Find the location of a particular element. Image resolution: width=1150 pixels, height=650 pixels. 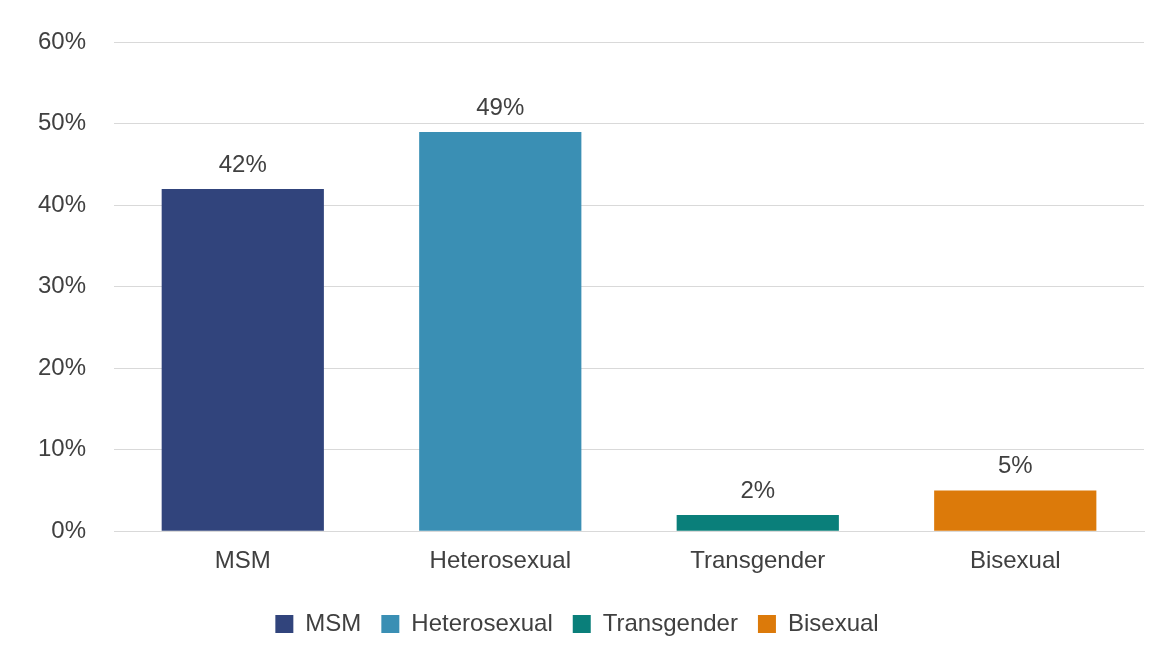

legend-label: Bisexual is located at coordinates (833, 622).